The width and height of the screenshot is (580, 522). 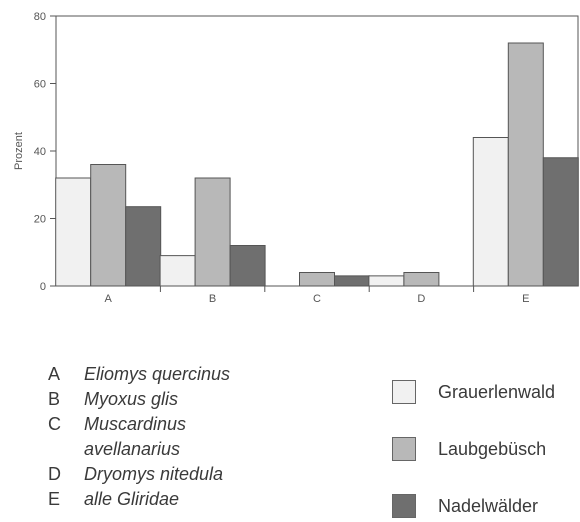 What do you see at coordinates (497, 391) in the screenshot?
I see `legend-label: Grauerlenwald` at bounding box center [497, 391].